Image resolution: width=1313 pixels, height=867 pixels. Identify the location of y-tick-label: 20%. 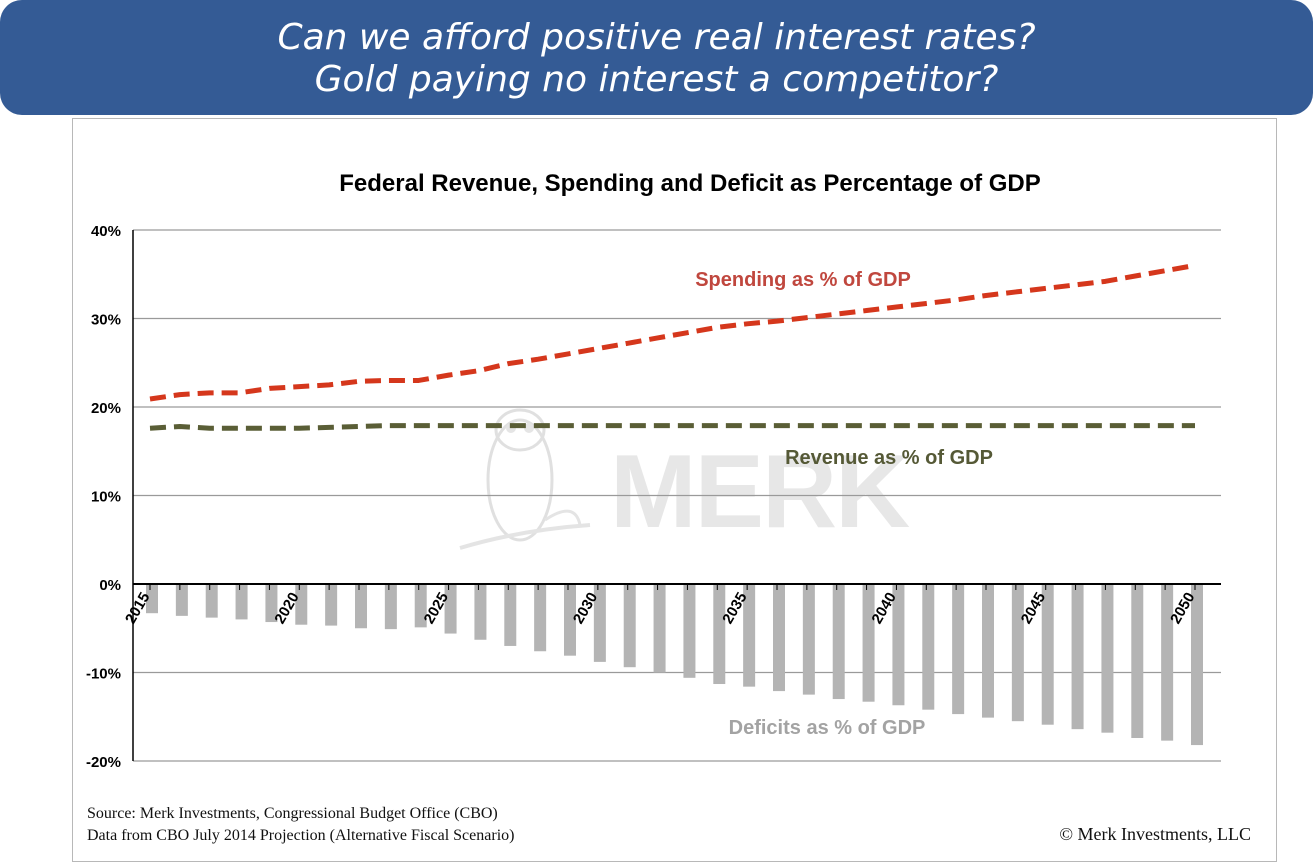
(106, 408).